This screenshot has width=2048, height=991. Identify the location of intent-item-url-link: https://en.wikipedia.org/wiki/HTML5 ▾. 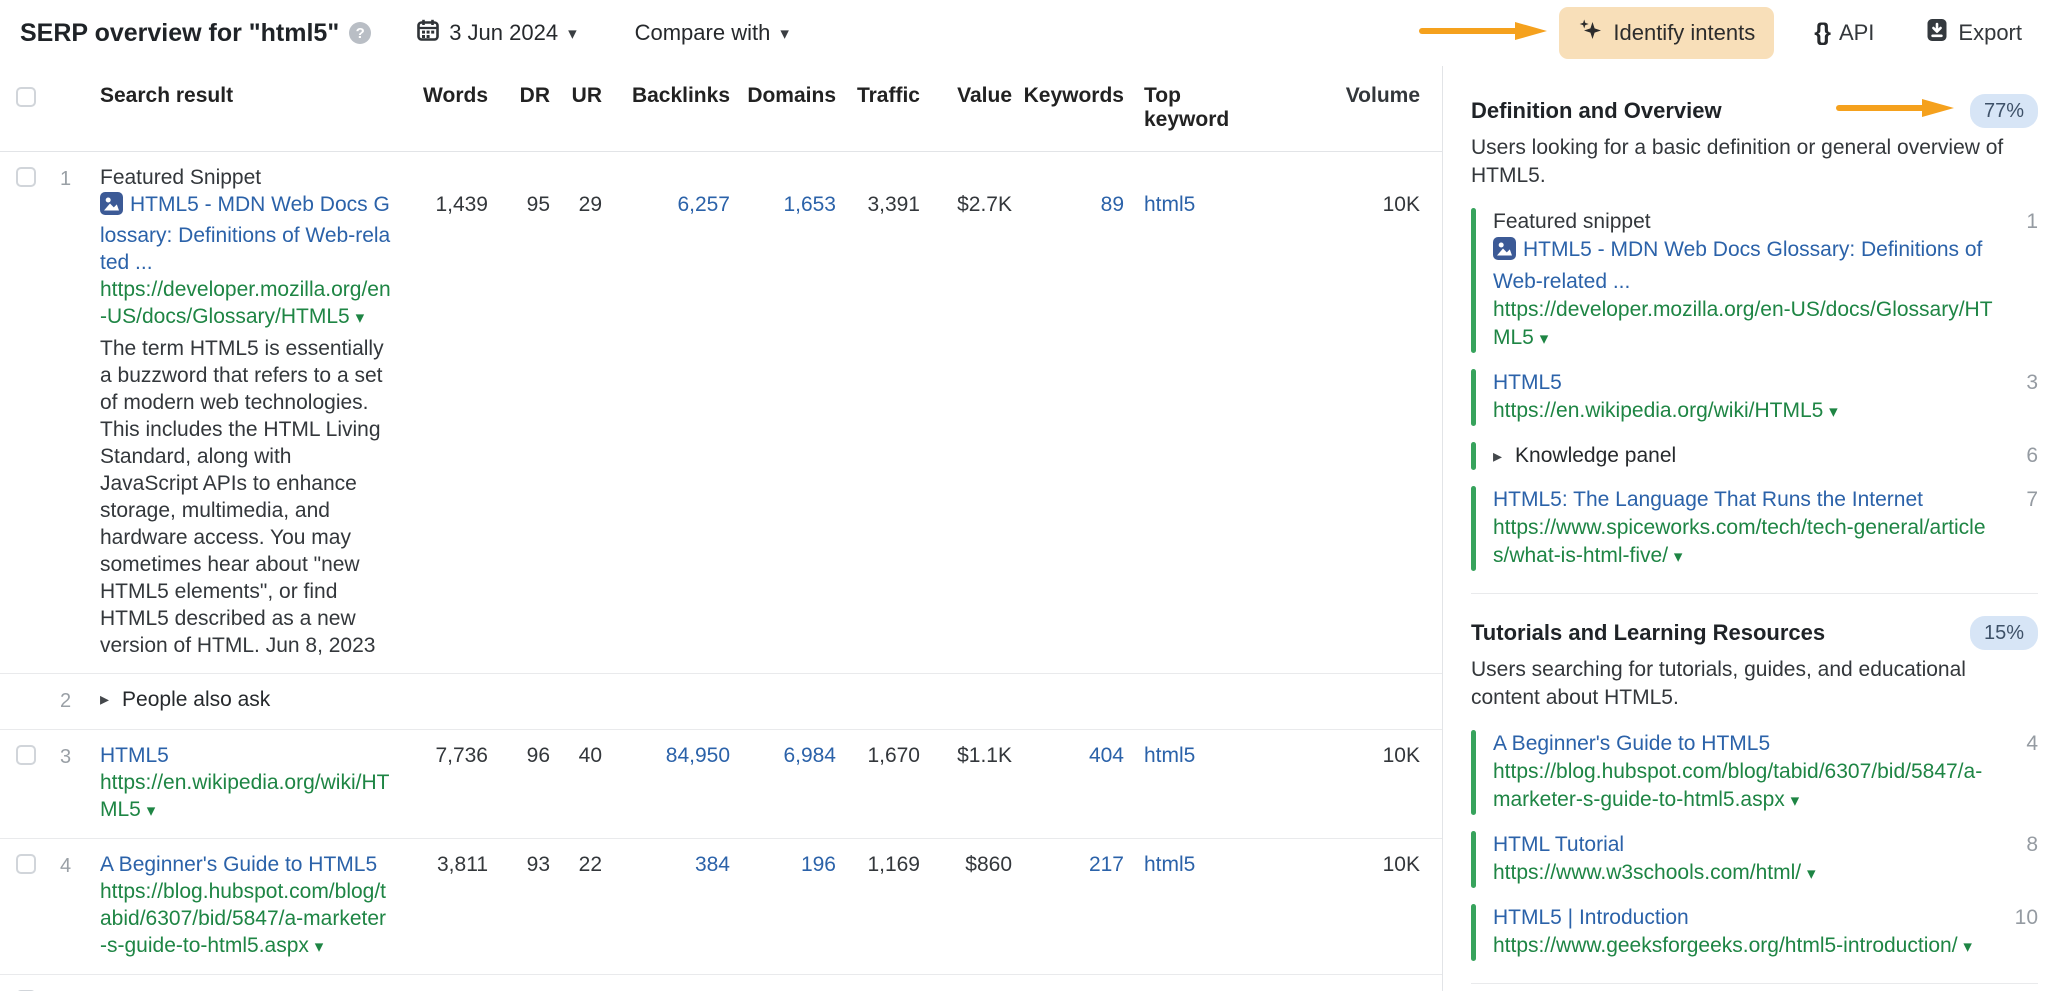
(1744, 411).